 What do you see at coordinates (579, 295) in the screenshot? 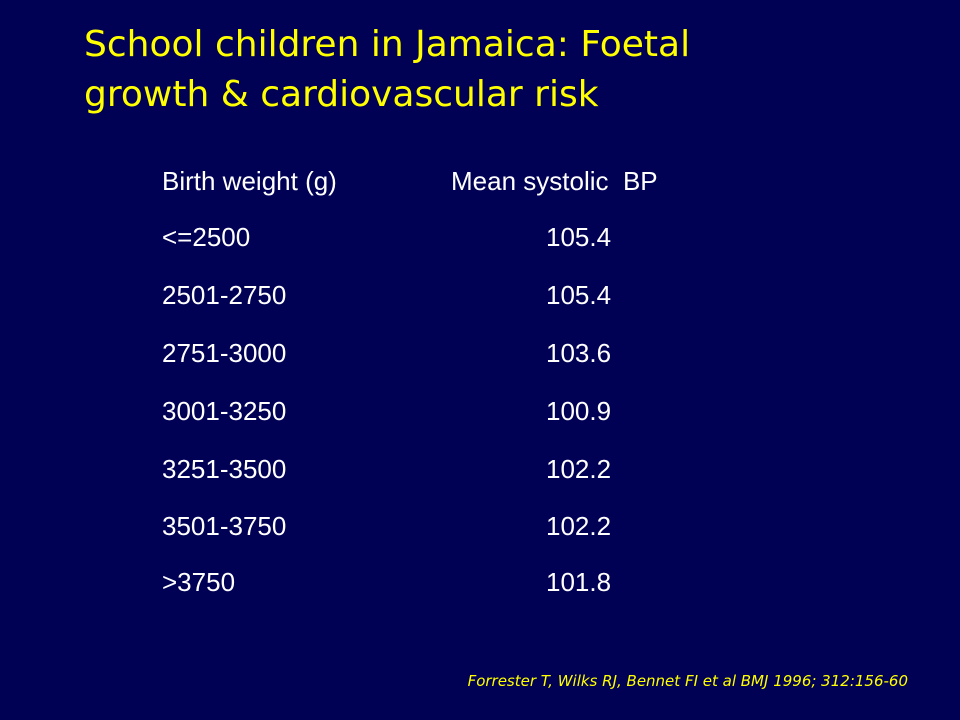
I see `row-2-mean-bp: 105.4` at bounding box center [579, 295].